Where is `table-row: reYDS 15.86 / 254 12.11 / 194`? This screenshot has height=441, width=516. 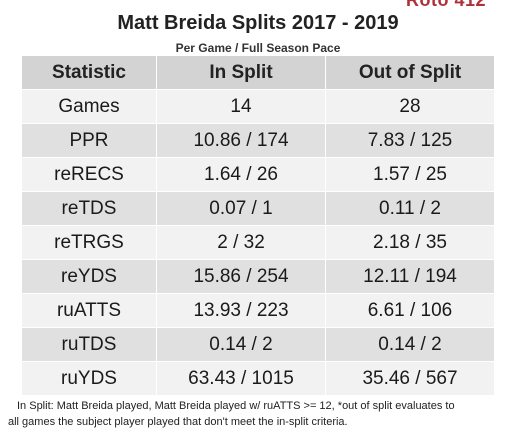 table-row: reYDS 15.86 / 254 12.11 / 194 is located at coordinates (258, 277).